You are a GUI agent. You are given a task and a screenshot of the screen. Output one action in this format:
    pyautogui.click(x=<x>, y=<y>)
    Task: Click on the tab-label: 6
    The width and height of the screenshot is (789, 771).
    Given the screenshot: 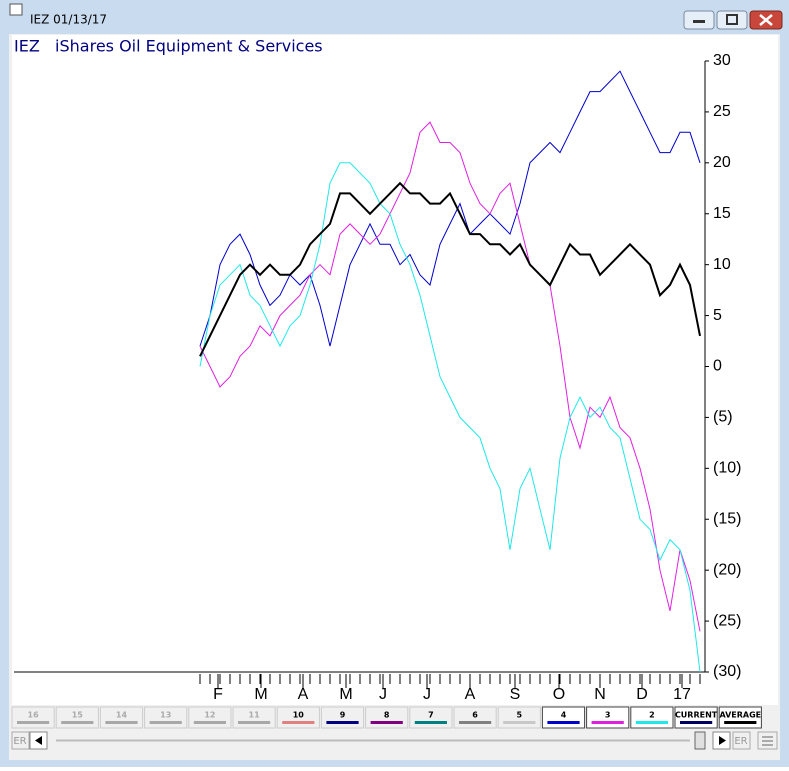 What is the action you would take?
    pyautogui.click(x=475, y=715)
    